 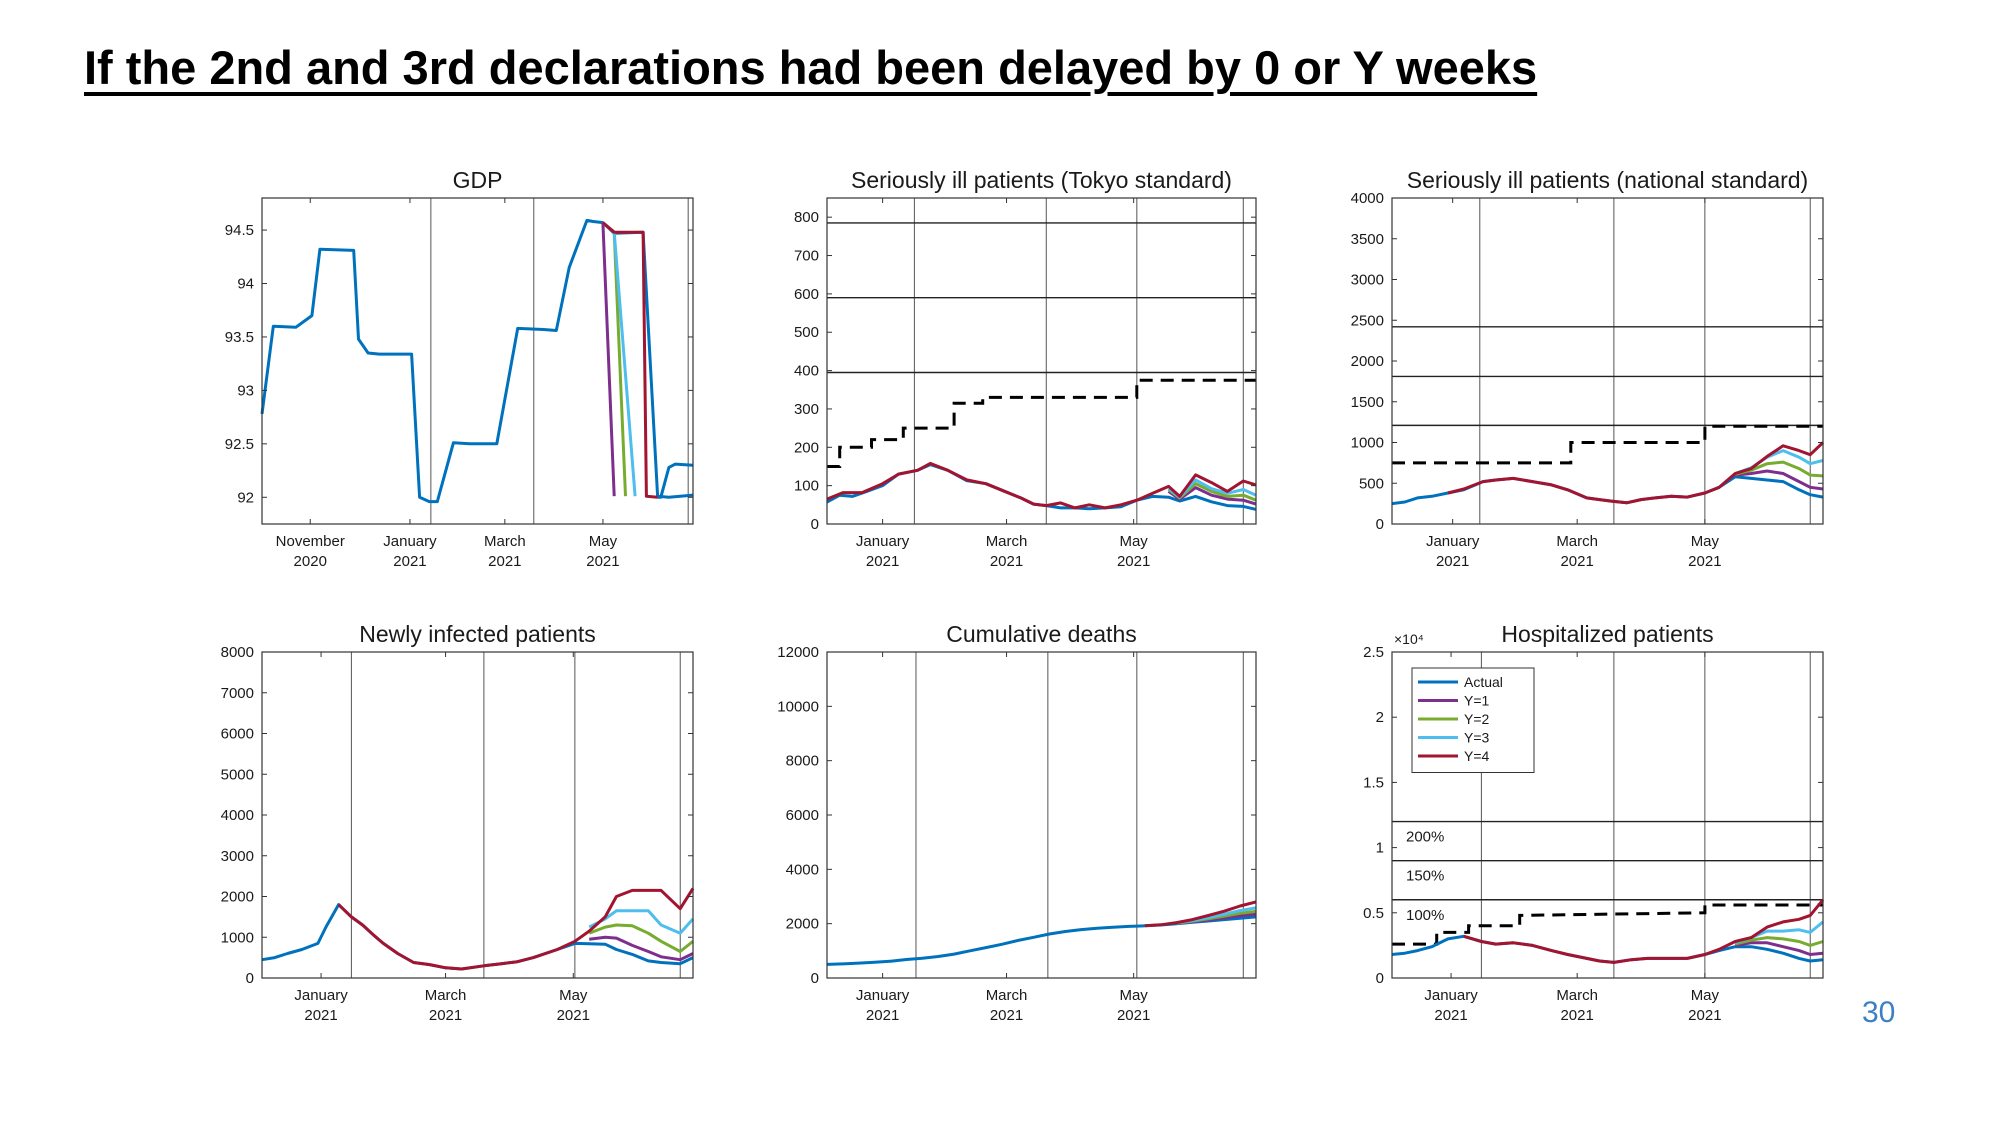 What do you see at coordinates (1477, 756) in the screenshot?
I see `legend-label: Y=4` at bounding box center [1477, 756].